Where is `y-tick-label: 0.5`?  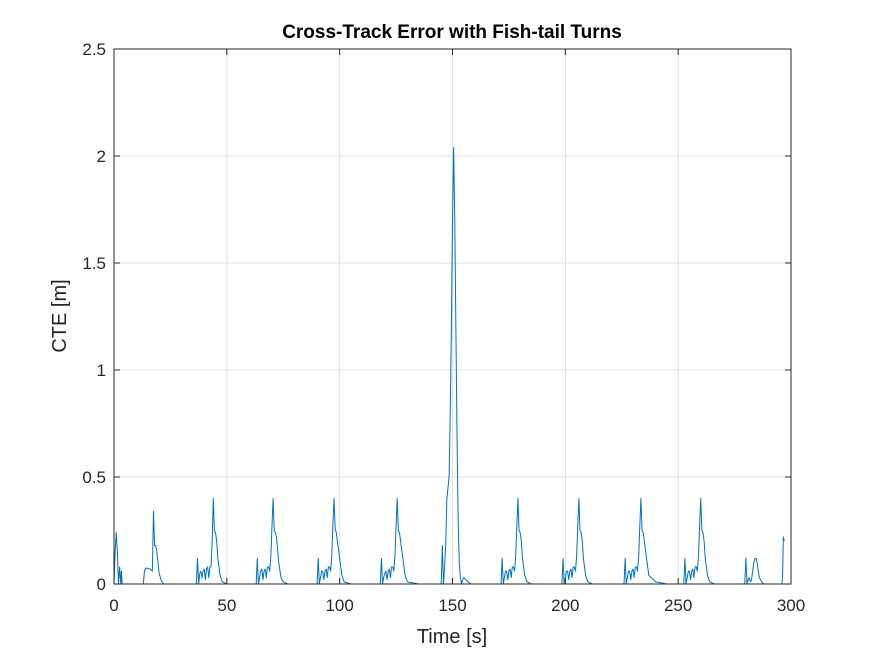 y-tick-label: 0.5 is located at coordinates (94, 477).